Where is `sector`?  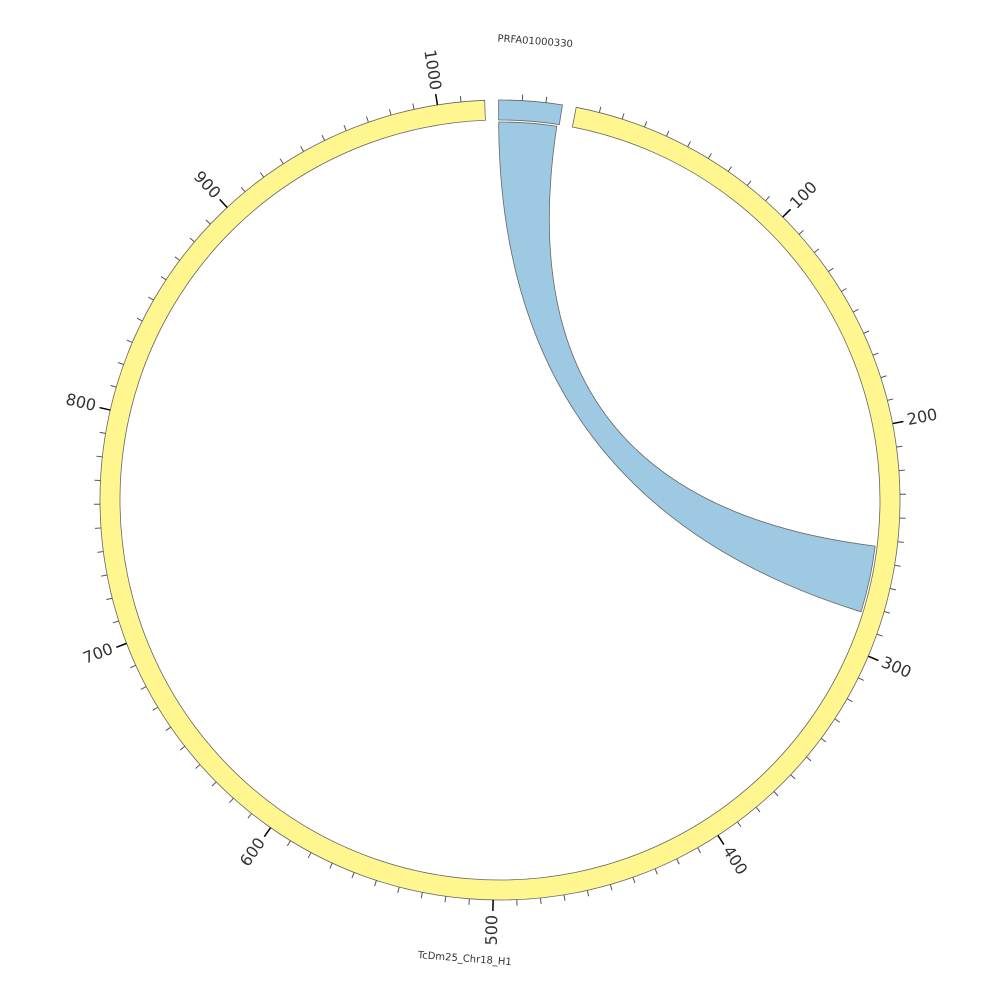
sector is located at coordinates (530, 112).